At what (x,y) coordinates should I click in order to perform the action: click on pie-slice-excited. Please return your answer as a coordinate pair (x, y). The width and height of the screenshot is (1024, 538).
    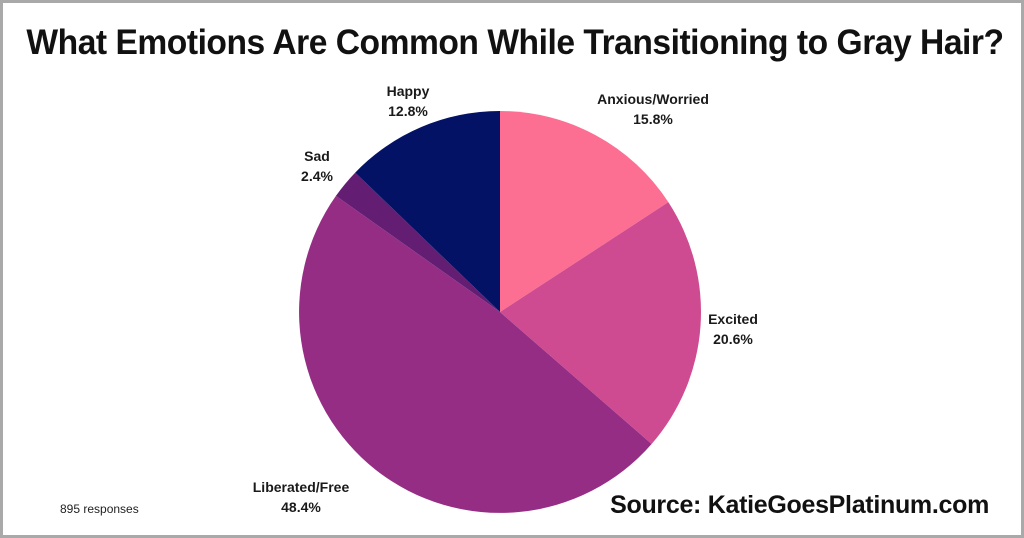
    Looking at the image, I should click on (600, 323).